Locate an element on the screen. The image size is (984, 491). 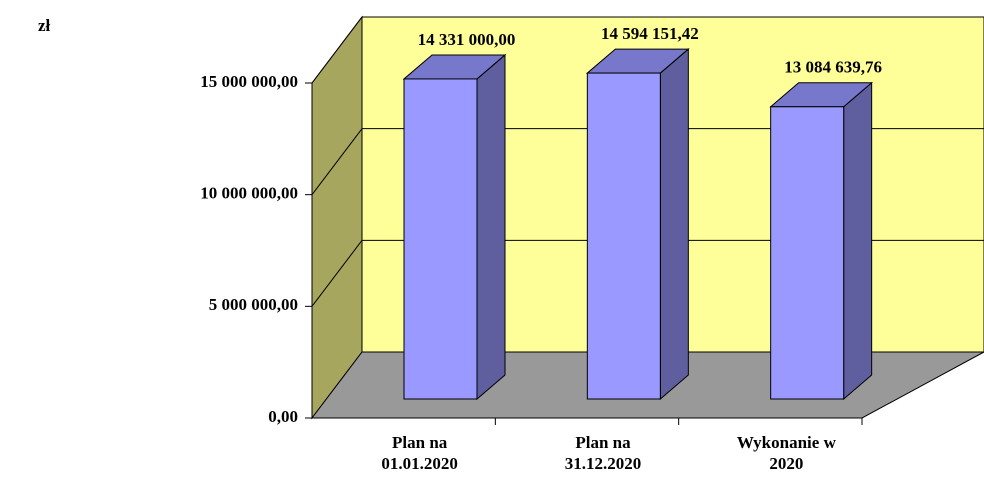
x-tick-label: Wykonanie w 2020 is located at coordinates (786, 453).